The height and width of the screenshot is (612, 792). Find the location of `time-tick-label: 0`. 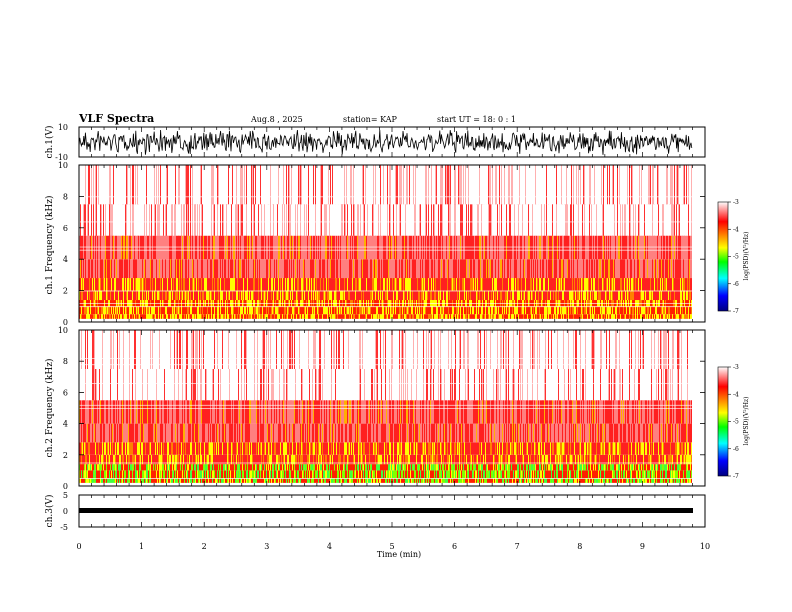

time-tick-label: 0 is located at coordinates (78, 546).